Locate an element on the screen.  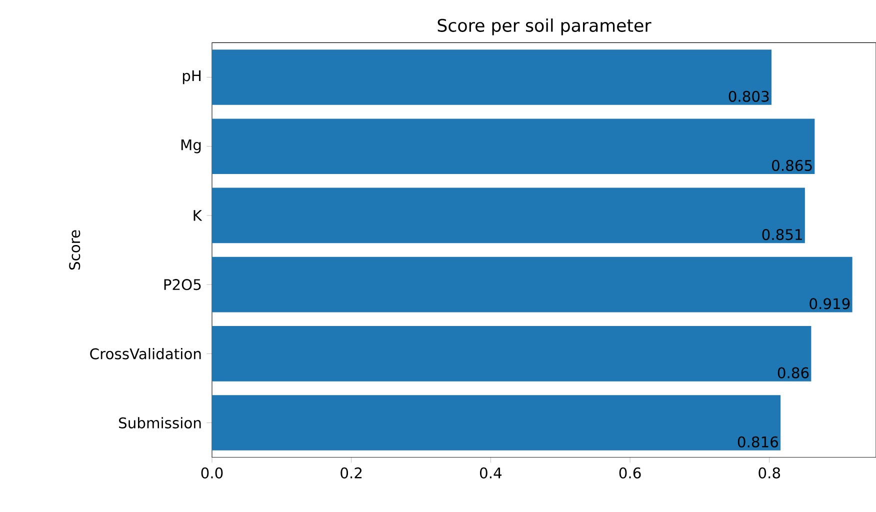
x-tick-label: 0.6 is located at coordinates (630, 472).